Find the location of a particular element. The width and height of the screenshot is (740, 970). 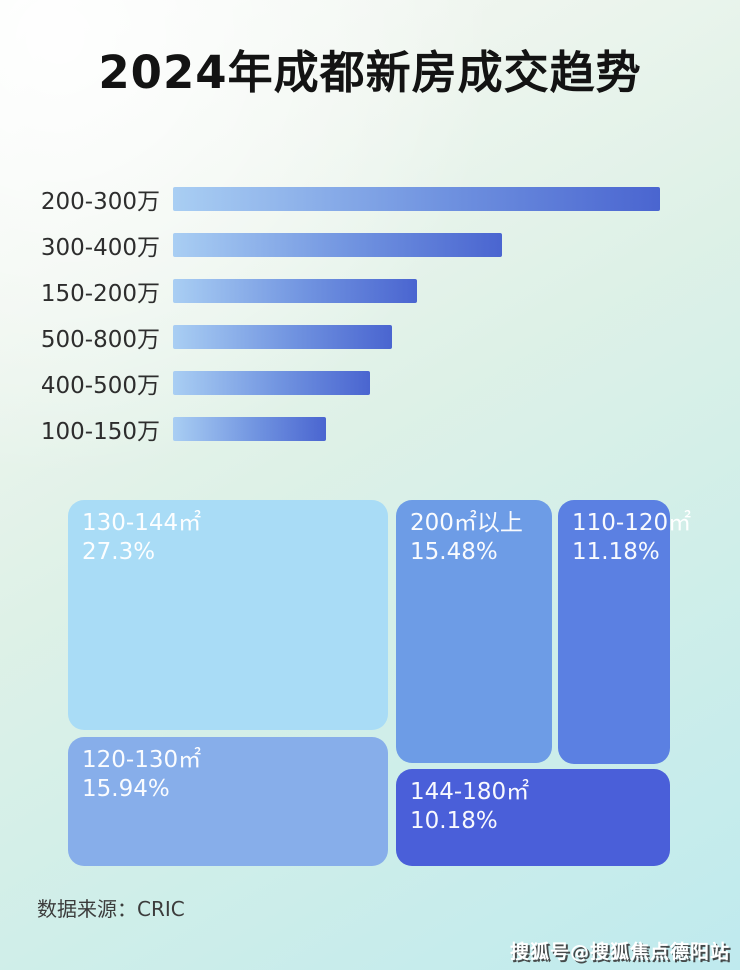

data-source-label: 数据来源：CRIC is located at coordinates (111, 909).